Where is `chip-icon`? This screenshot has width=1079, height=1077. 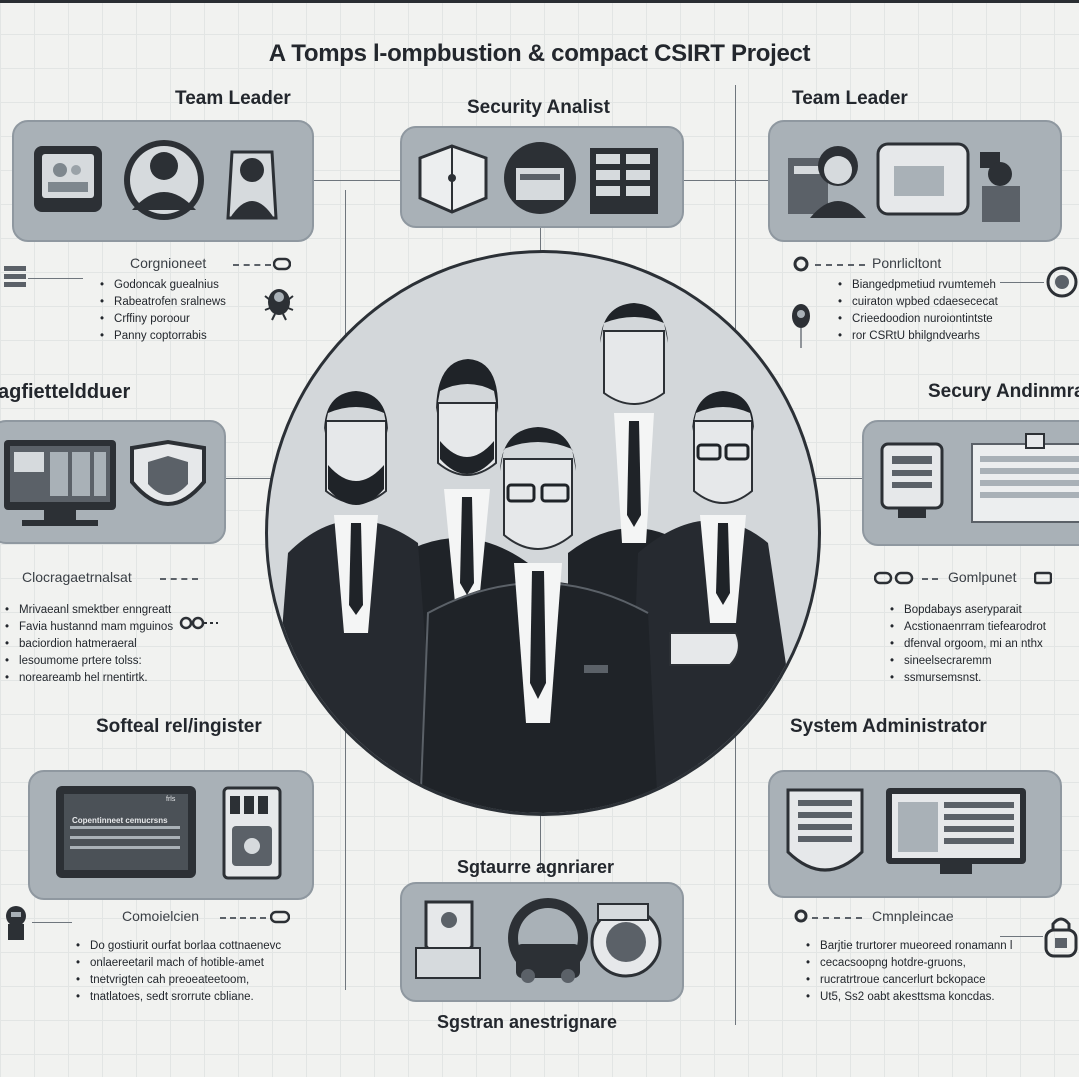 chip-icon is located at coordinates (1043, 578).